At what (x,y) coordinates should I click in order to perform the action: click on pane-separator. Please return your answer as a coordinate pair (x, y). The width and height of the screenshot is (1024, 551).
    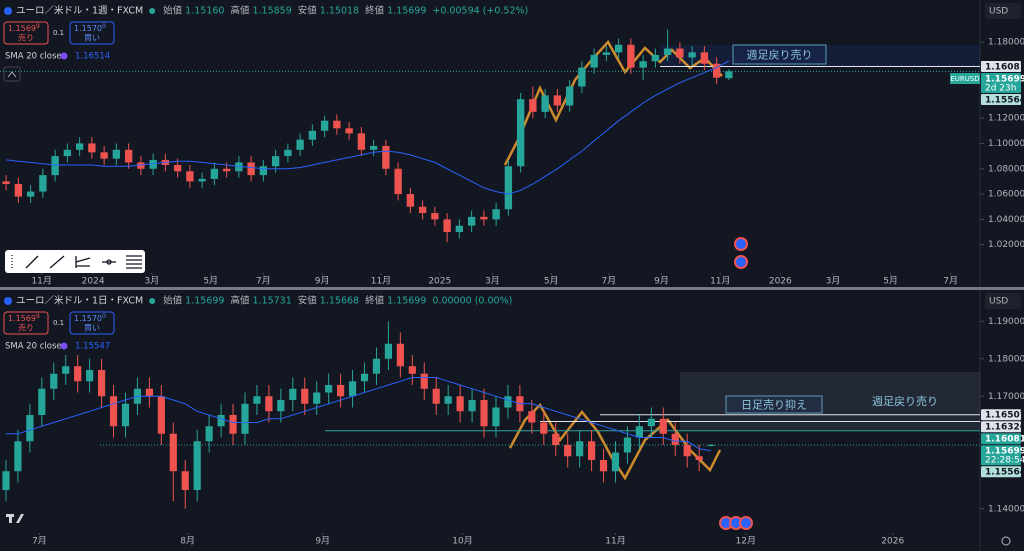
    Looking at the image, I should click on (512, 288).